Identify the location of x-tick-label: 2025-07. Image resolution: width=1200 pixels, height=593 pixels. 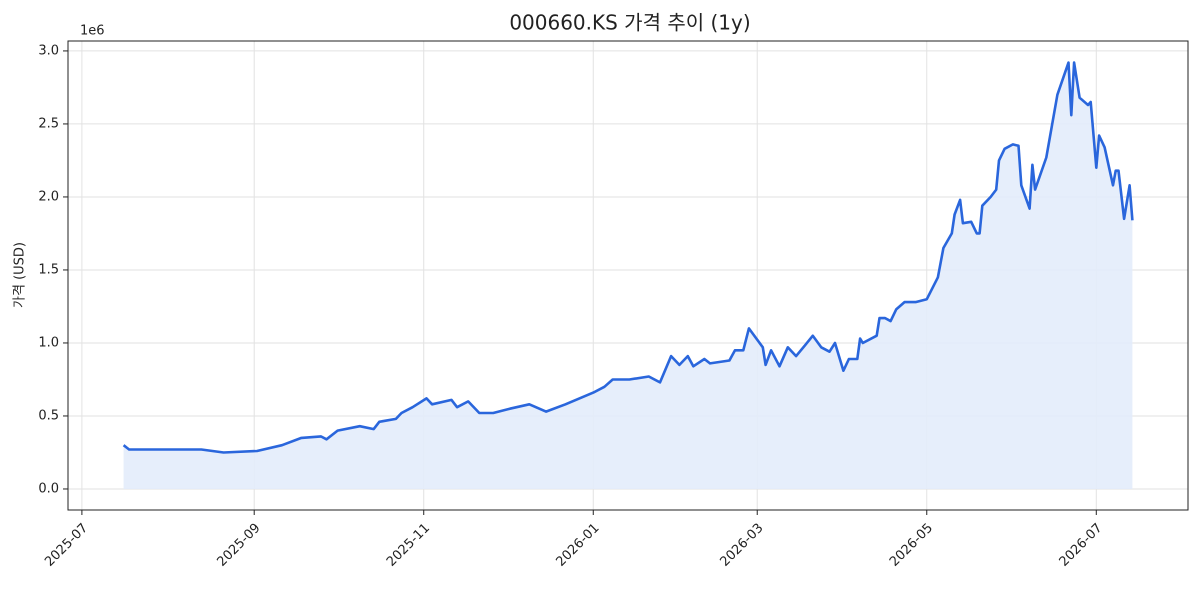
(66, 545).